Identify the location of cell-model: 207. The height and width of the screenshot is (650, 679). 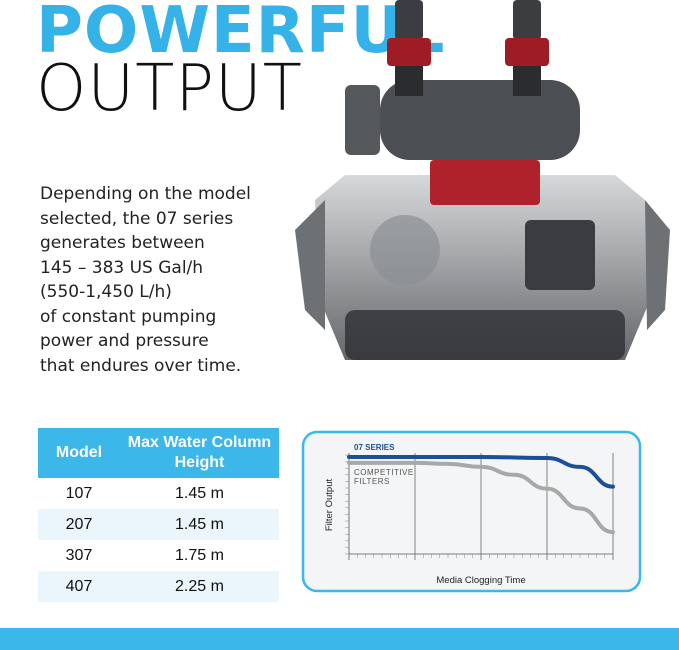
(79, 524).